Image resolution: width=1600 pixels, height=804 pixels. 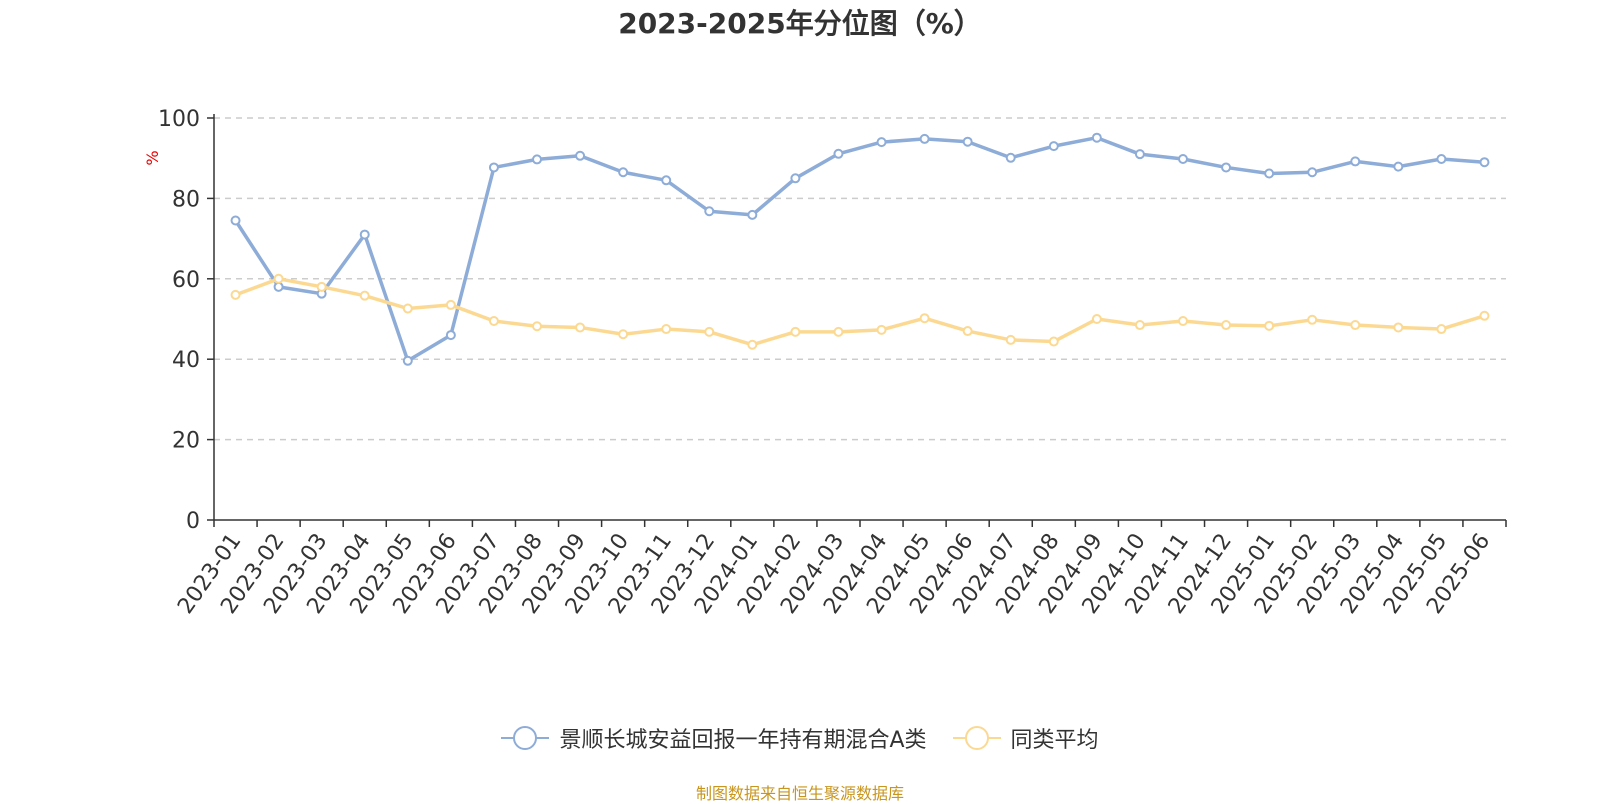 I want to click on legend-label-fund: 景顺长城安益回报一年持有期混合A类, so click(x=743, y=740).